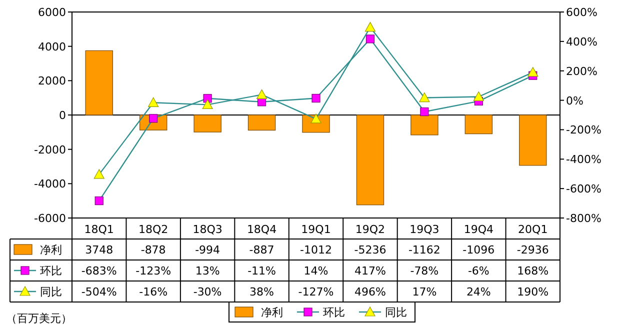  Describe the element at coordinates (51, 271) in the screenshot. I see `legend-label: 环比` at that location.